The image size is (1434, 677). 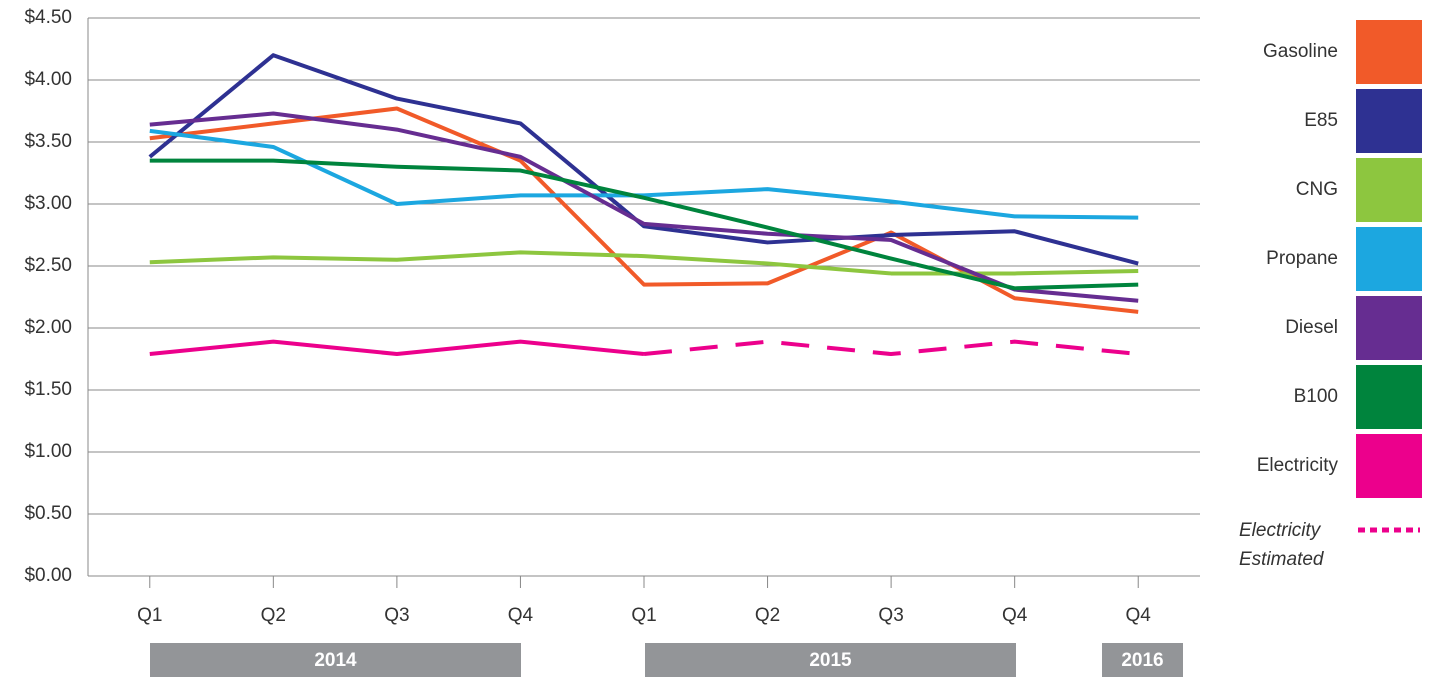 What do you see at coordinates (48, 513) in the screenshot?
I see `y-tick-label: $0.50` at bounding box center [48, 513].